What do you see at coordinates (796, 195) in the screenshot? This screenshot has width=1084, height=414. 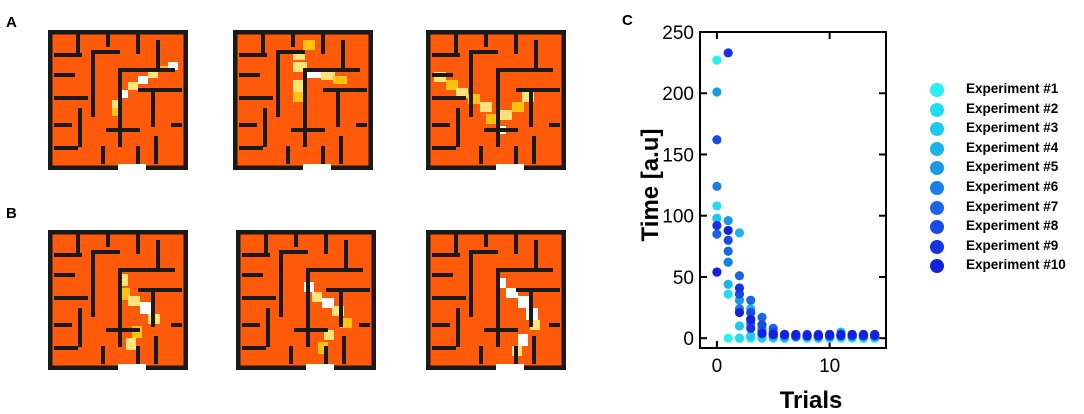 I see `chart-points` at bounding box center [796, 195].